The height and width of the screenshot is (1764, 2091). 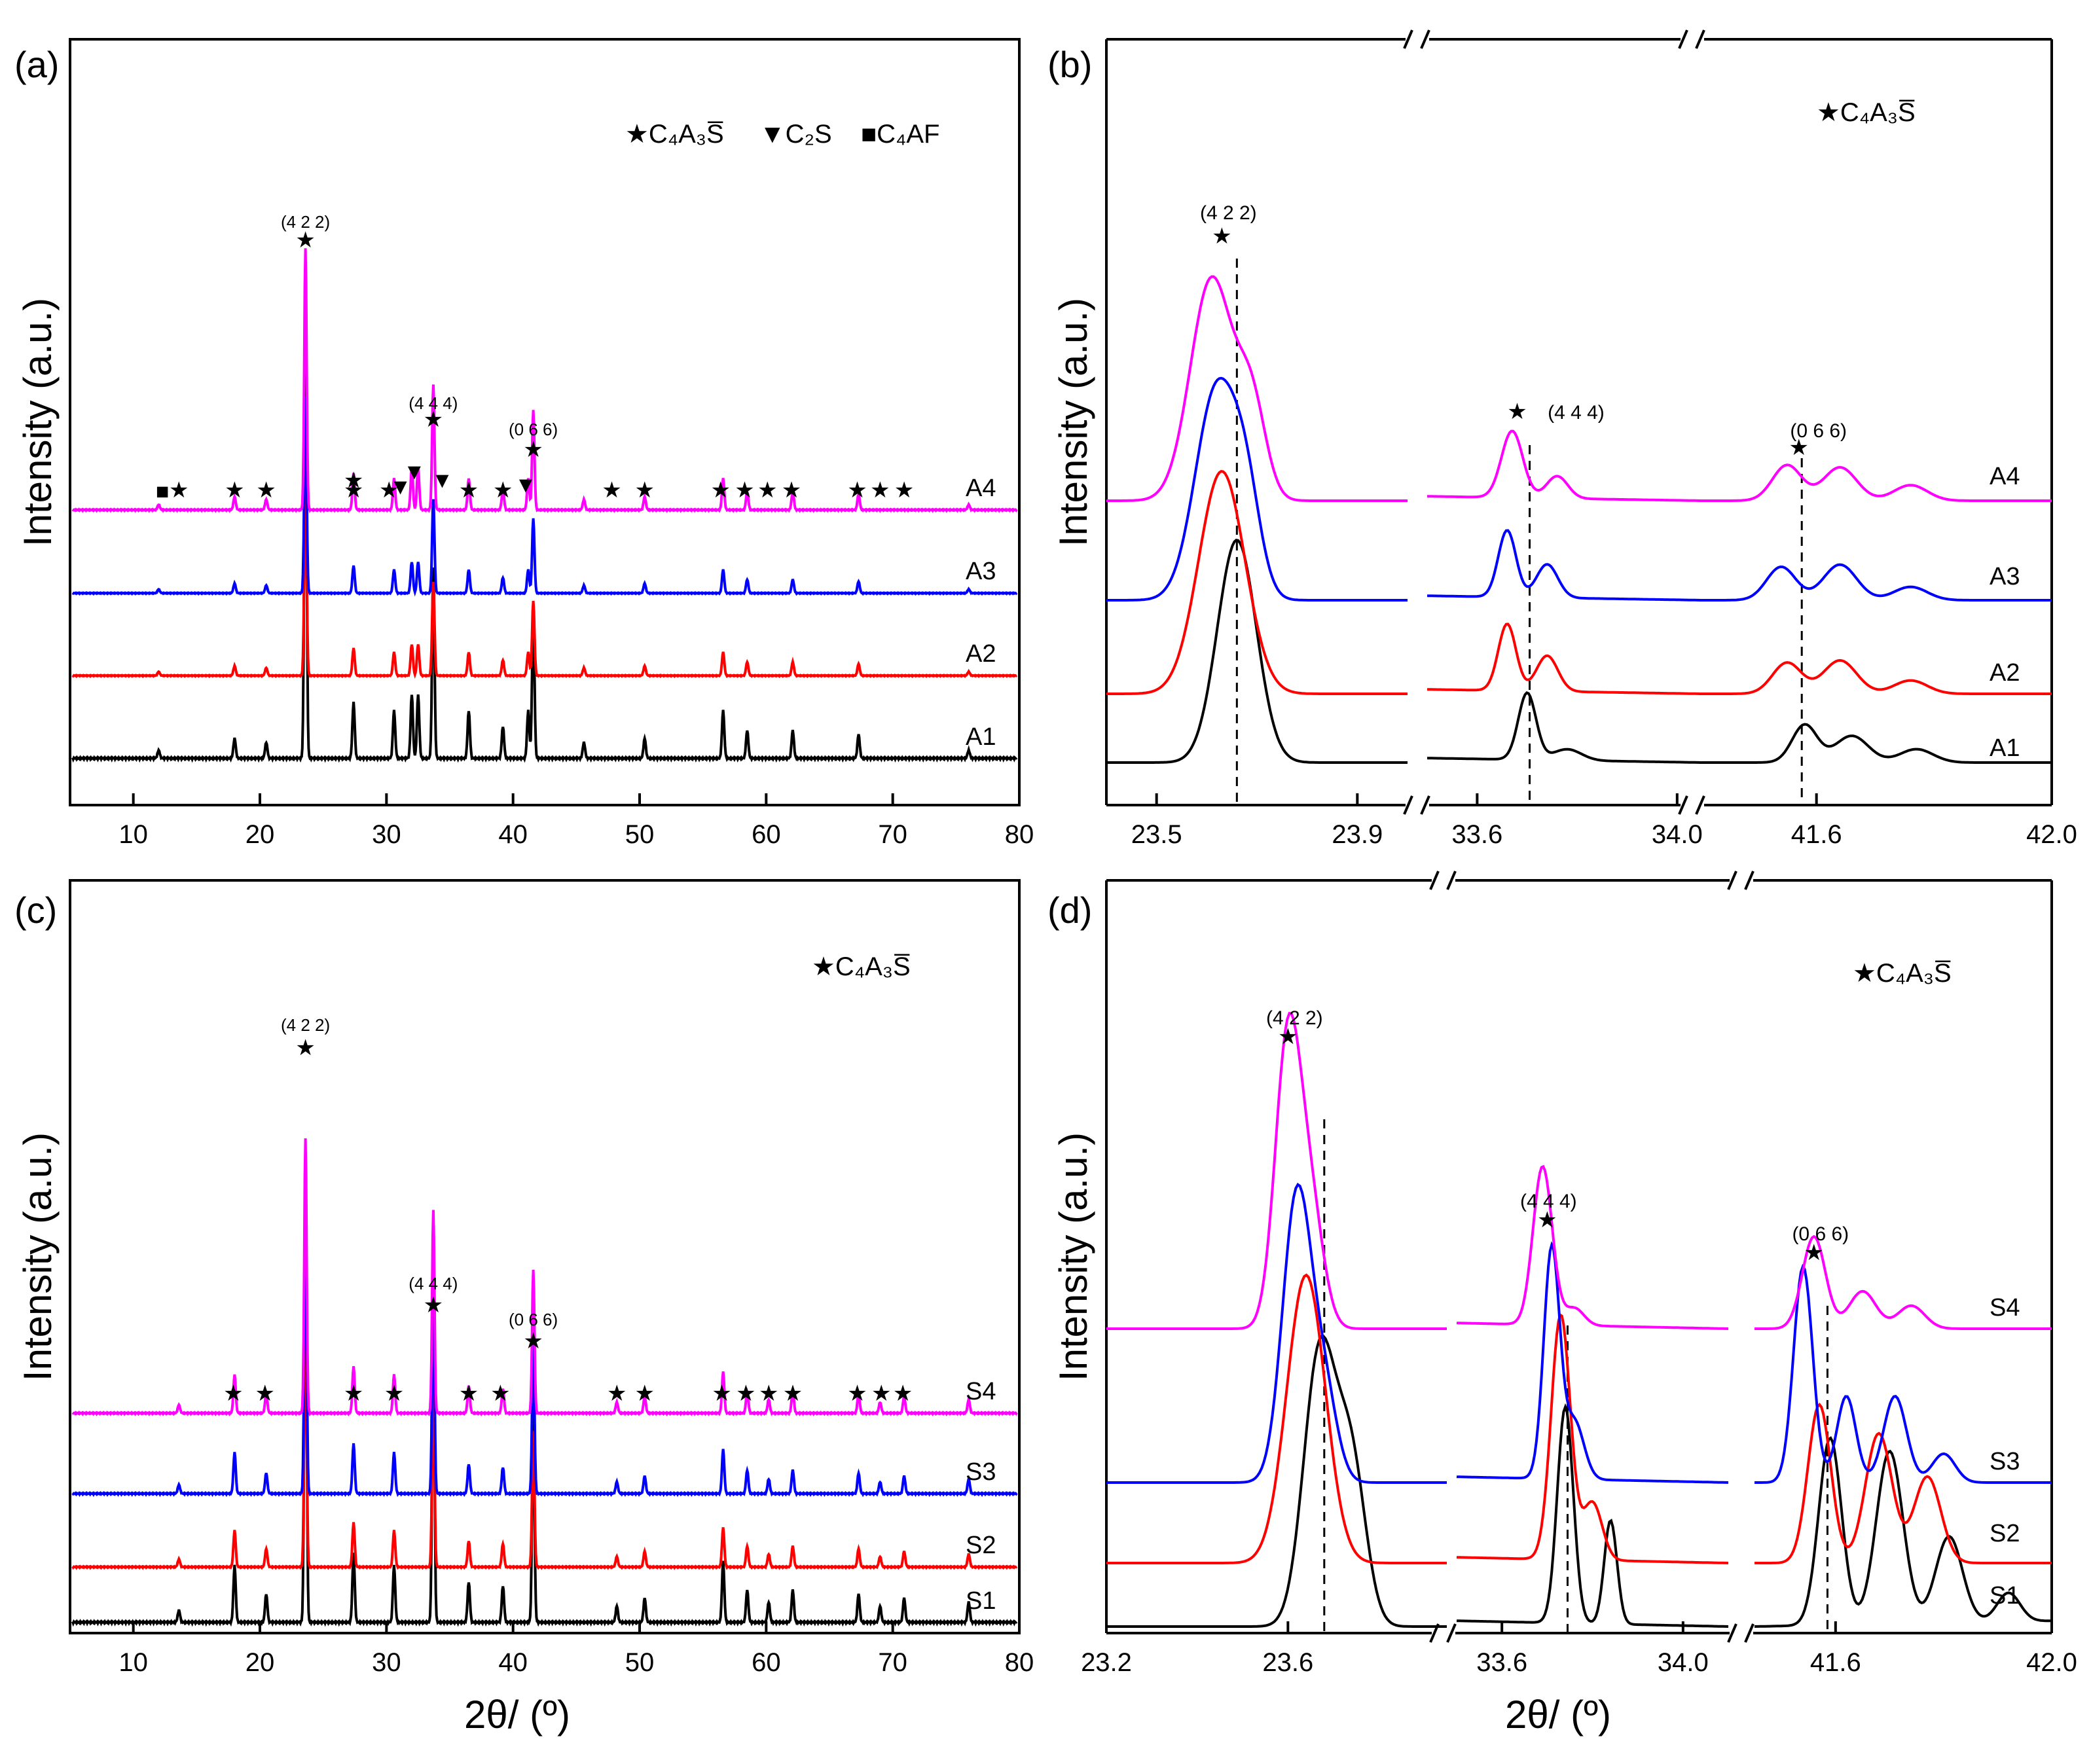 I want to click on panel-b-series-label-A4: A4, so click(x=2005, y=476).